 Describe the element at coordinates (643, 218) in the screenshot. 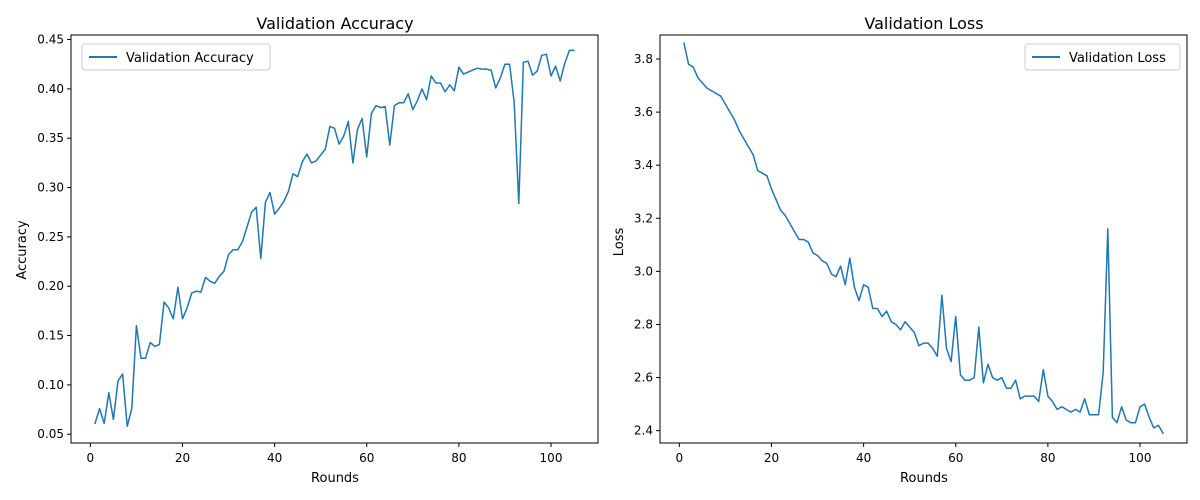

I see `y-tick-label: 3.2` at that location.